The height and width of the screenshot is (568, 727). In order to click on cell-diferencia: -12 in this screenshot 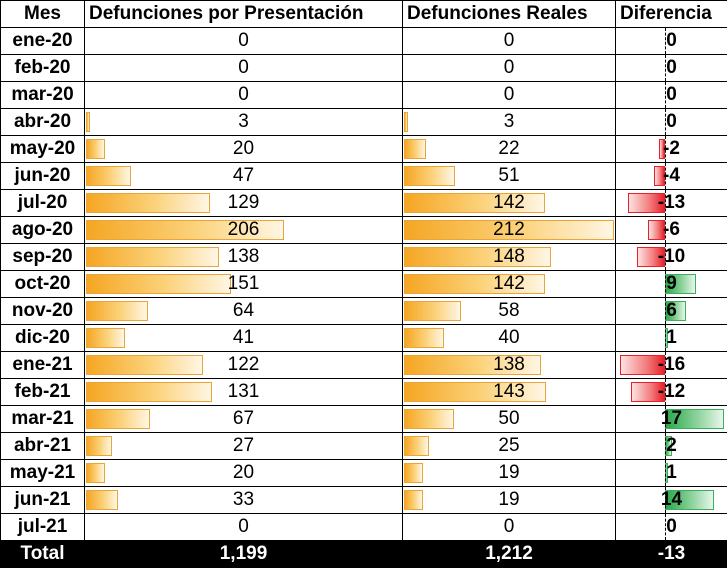, I will do `click(671, 392)`.